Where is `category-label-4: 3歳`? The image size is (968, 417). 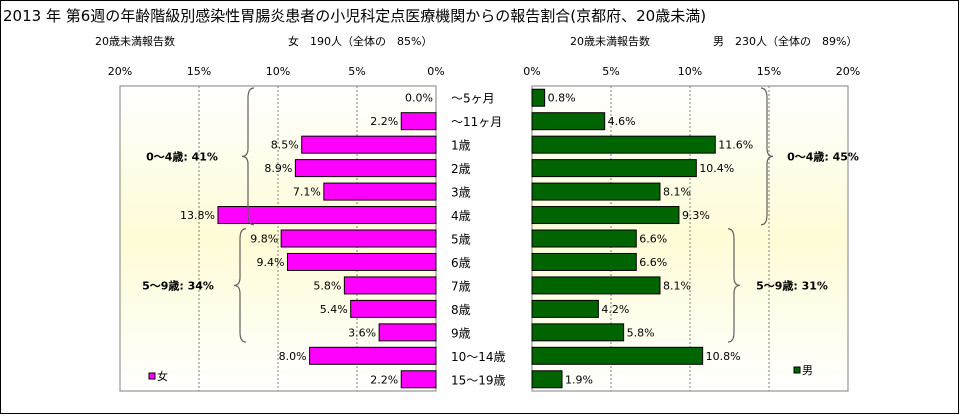
category-label-4: 3歳 is located at coordinates (461, 193).